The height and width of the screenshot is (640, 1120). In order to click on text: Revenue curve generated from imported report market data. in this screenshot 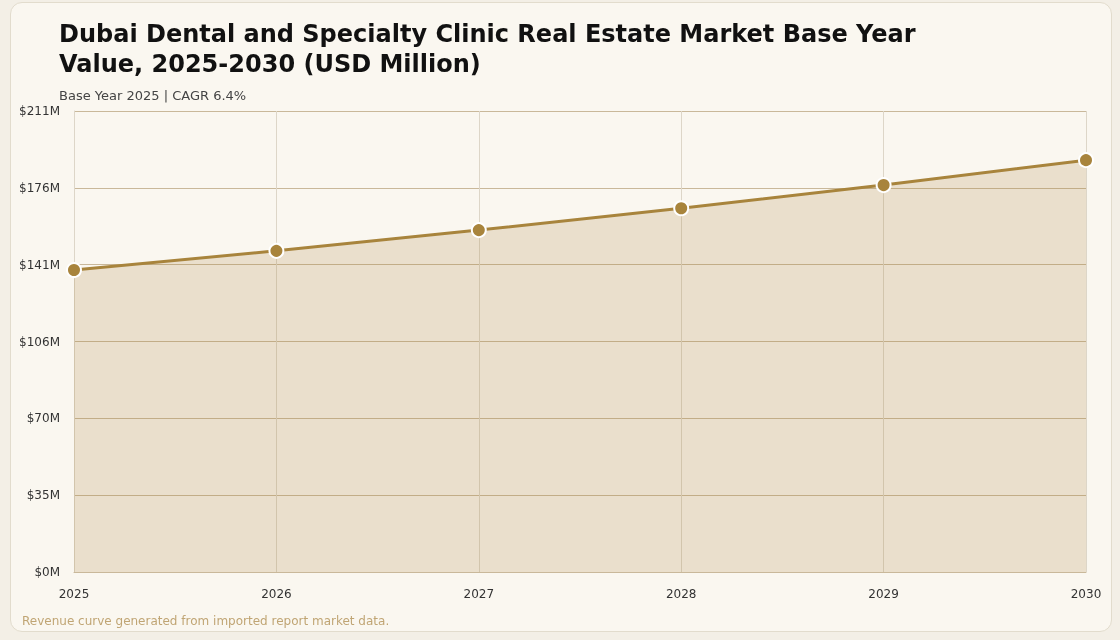, I will do `click(206, 621)`.